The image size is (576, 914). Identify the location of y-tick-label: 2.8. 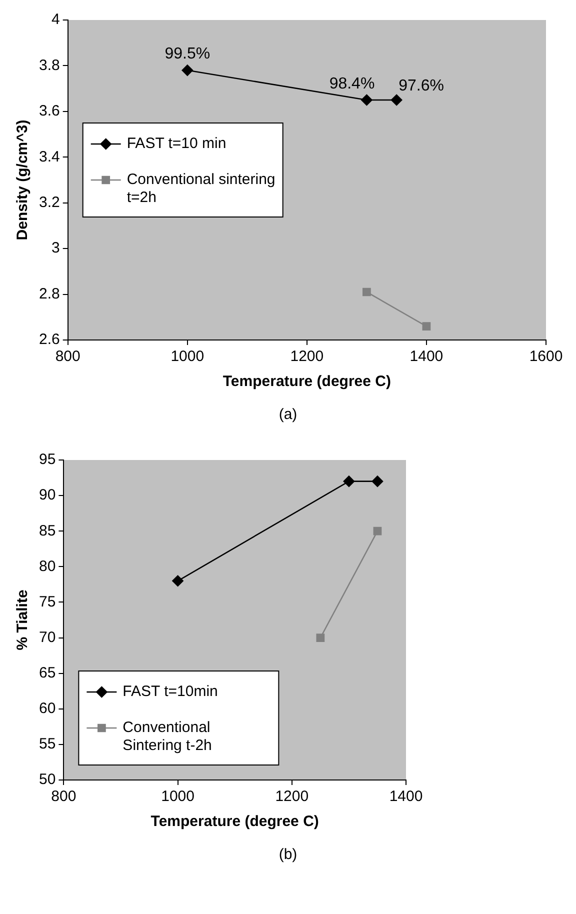
(49, 293).